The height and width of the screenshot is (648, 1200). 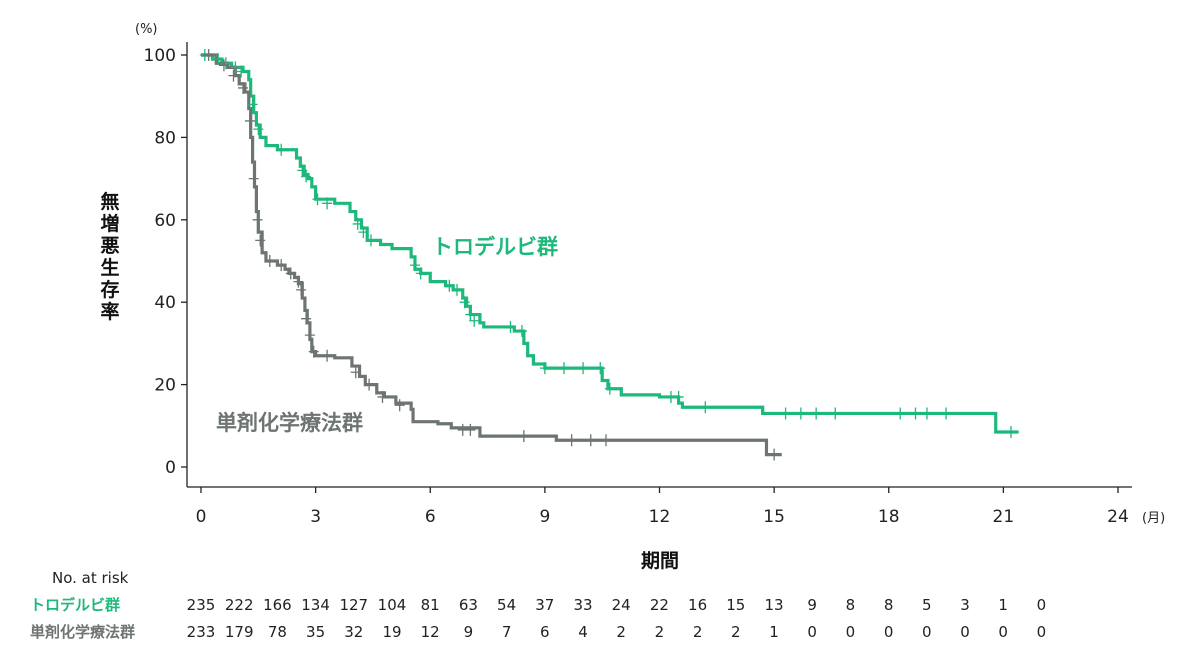 I want to click on at-risk-value: 24, so click(x=621, y=605).